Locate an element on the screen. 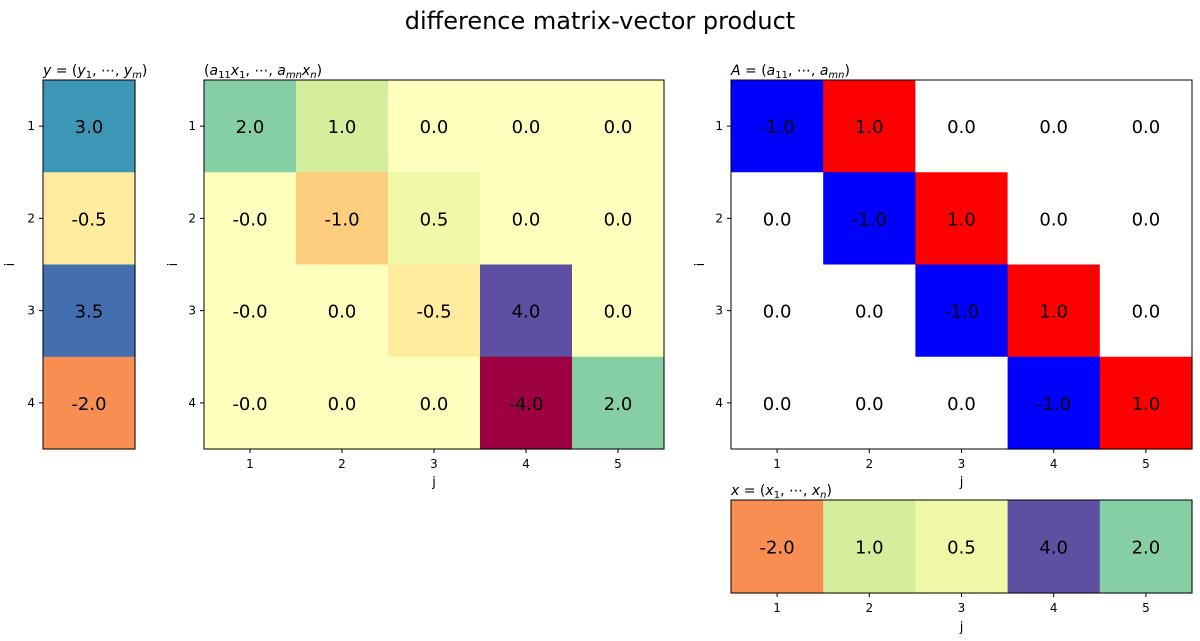 This screenshot has height=641, width=1200. heatmap-y: 3.0 -0.5 3.5 -2.0 1 2 3 4 i is located at coordinates (69, 264).